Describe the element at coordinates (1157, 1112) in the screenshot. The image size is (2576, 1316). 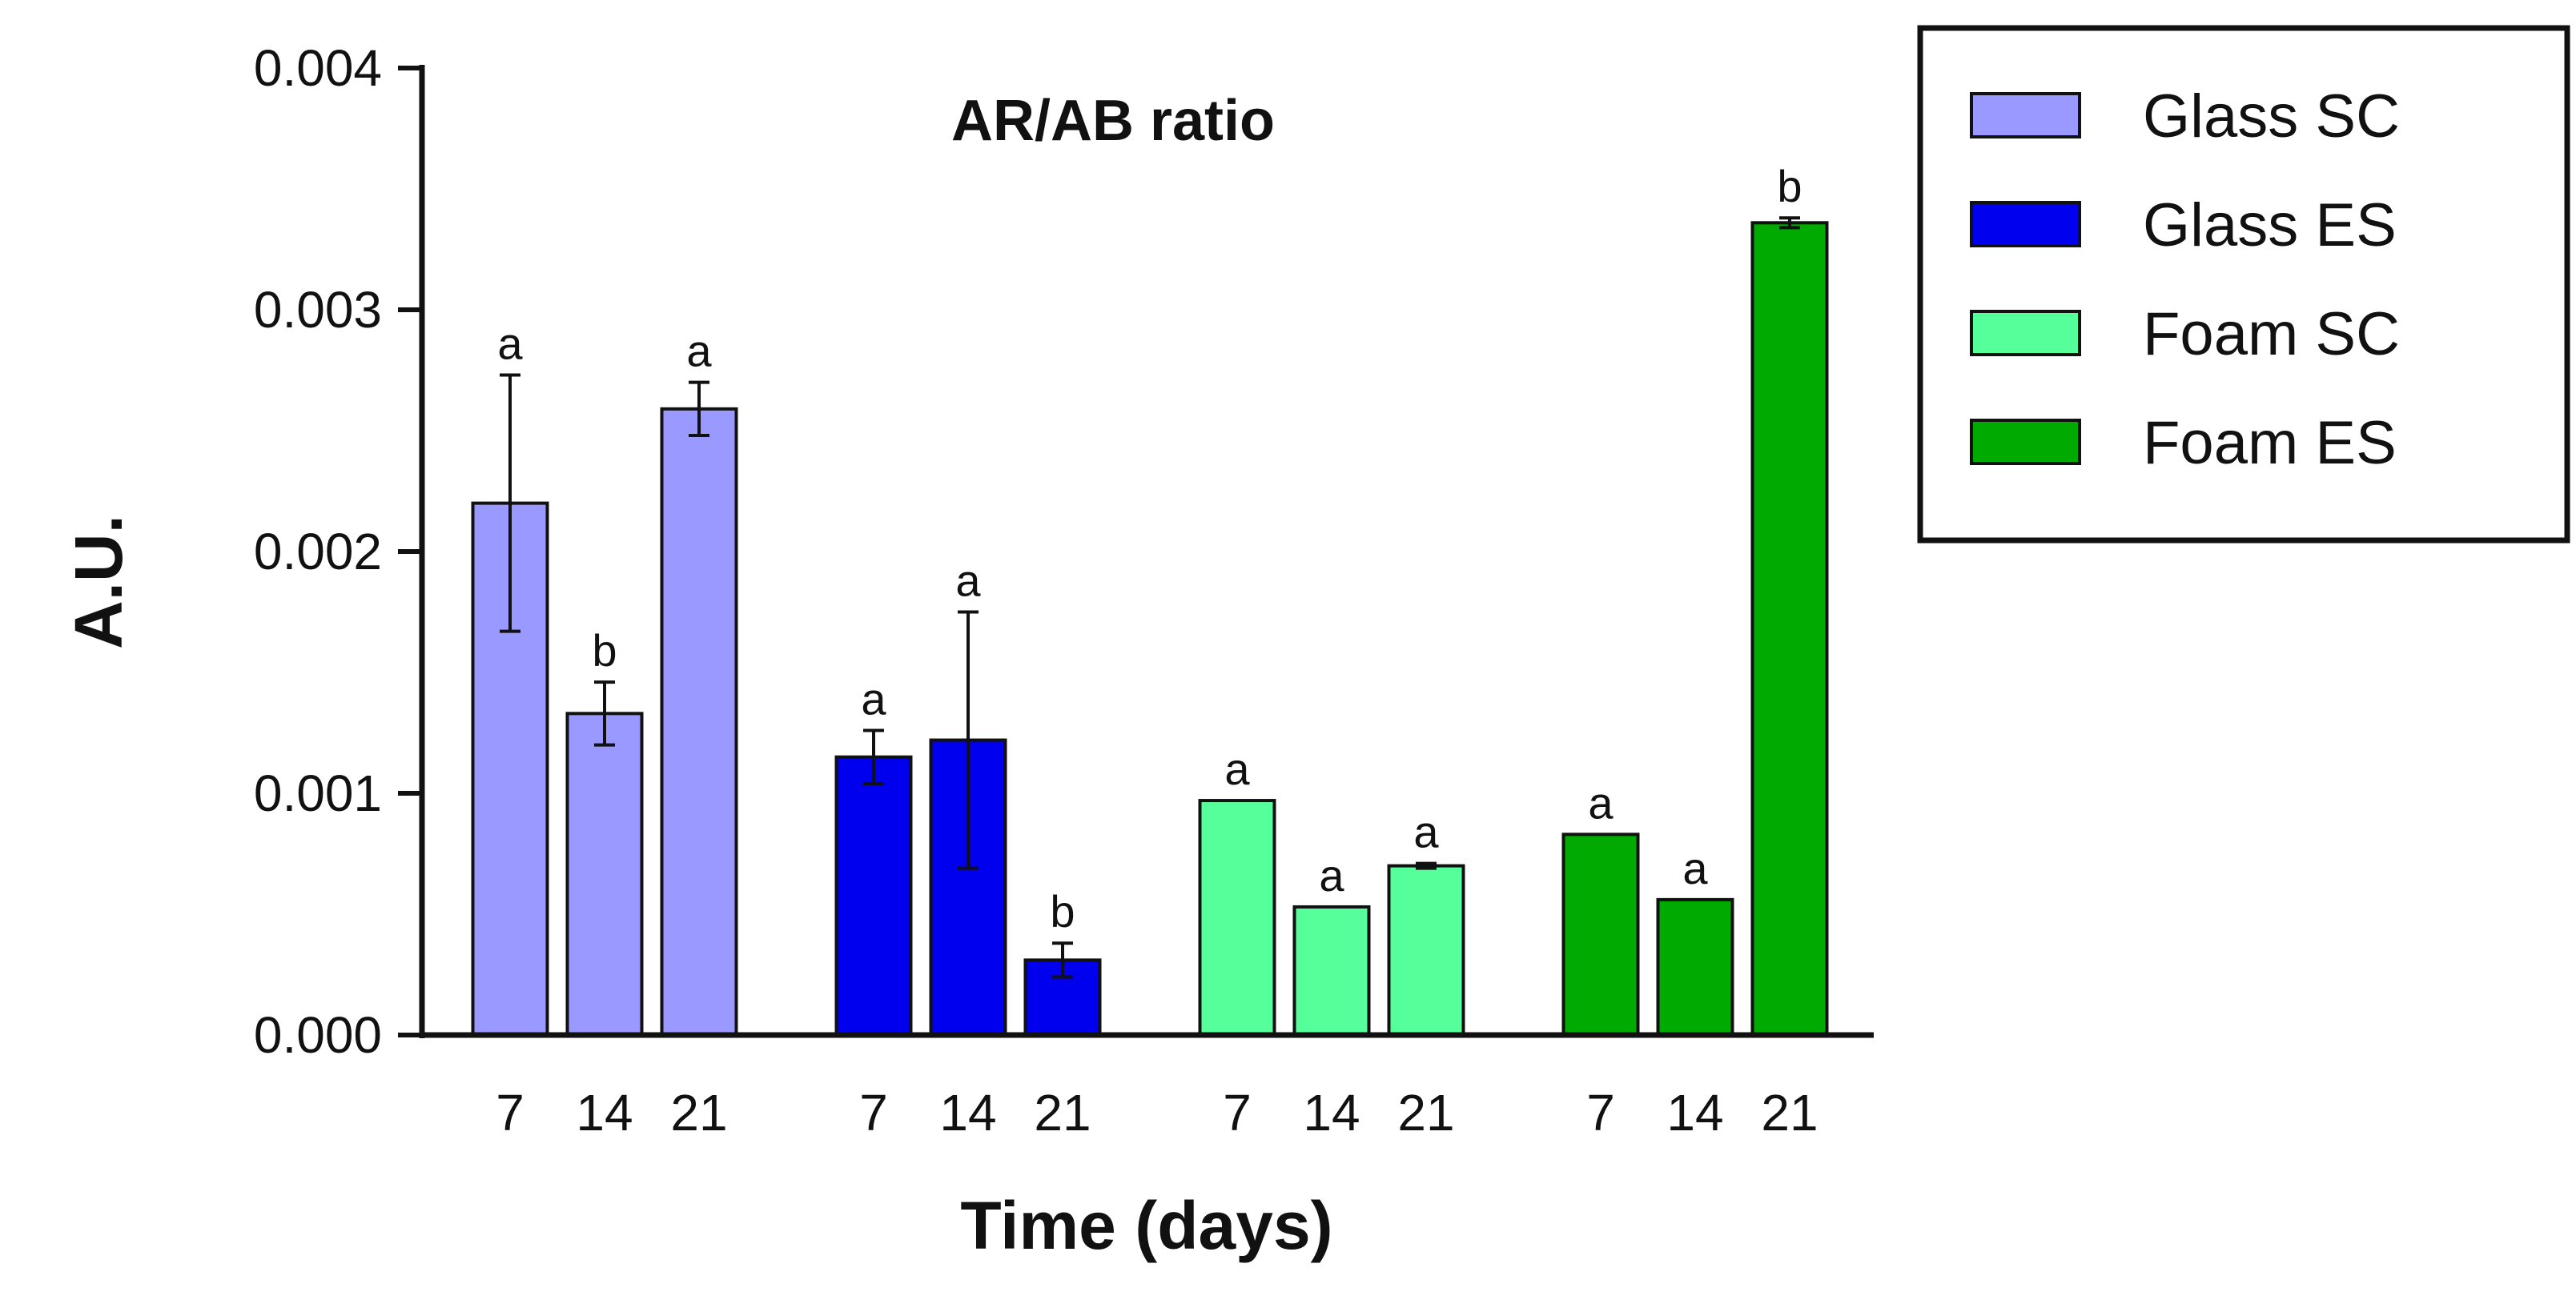
I see `x-axis-categories: 7 14 21 7 14 21 7 14 21 7 14 21` at that location.